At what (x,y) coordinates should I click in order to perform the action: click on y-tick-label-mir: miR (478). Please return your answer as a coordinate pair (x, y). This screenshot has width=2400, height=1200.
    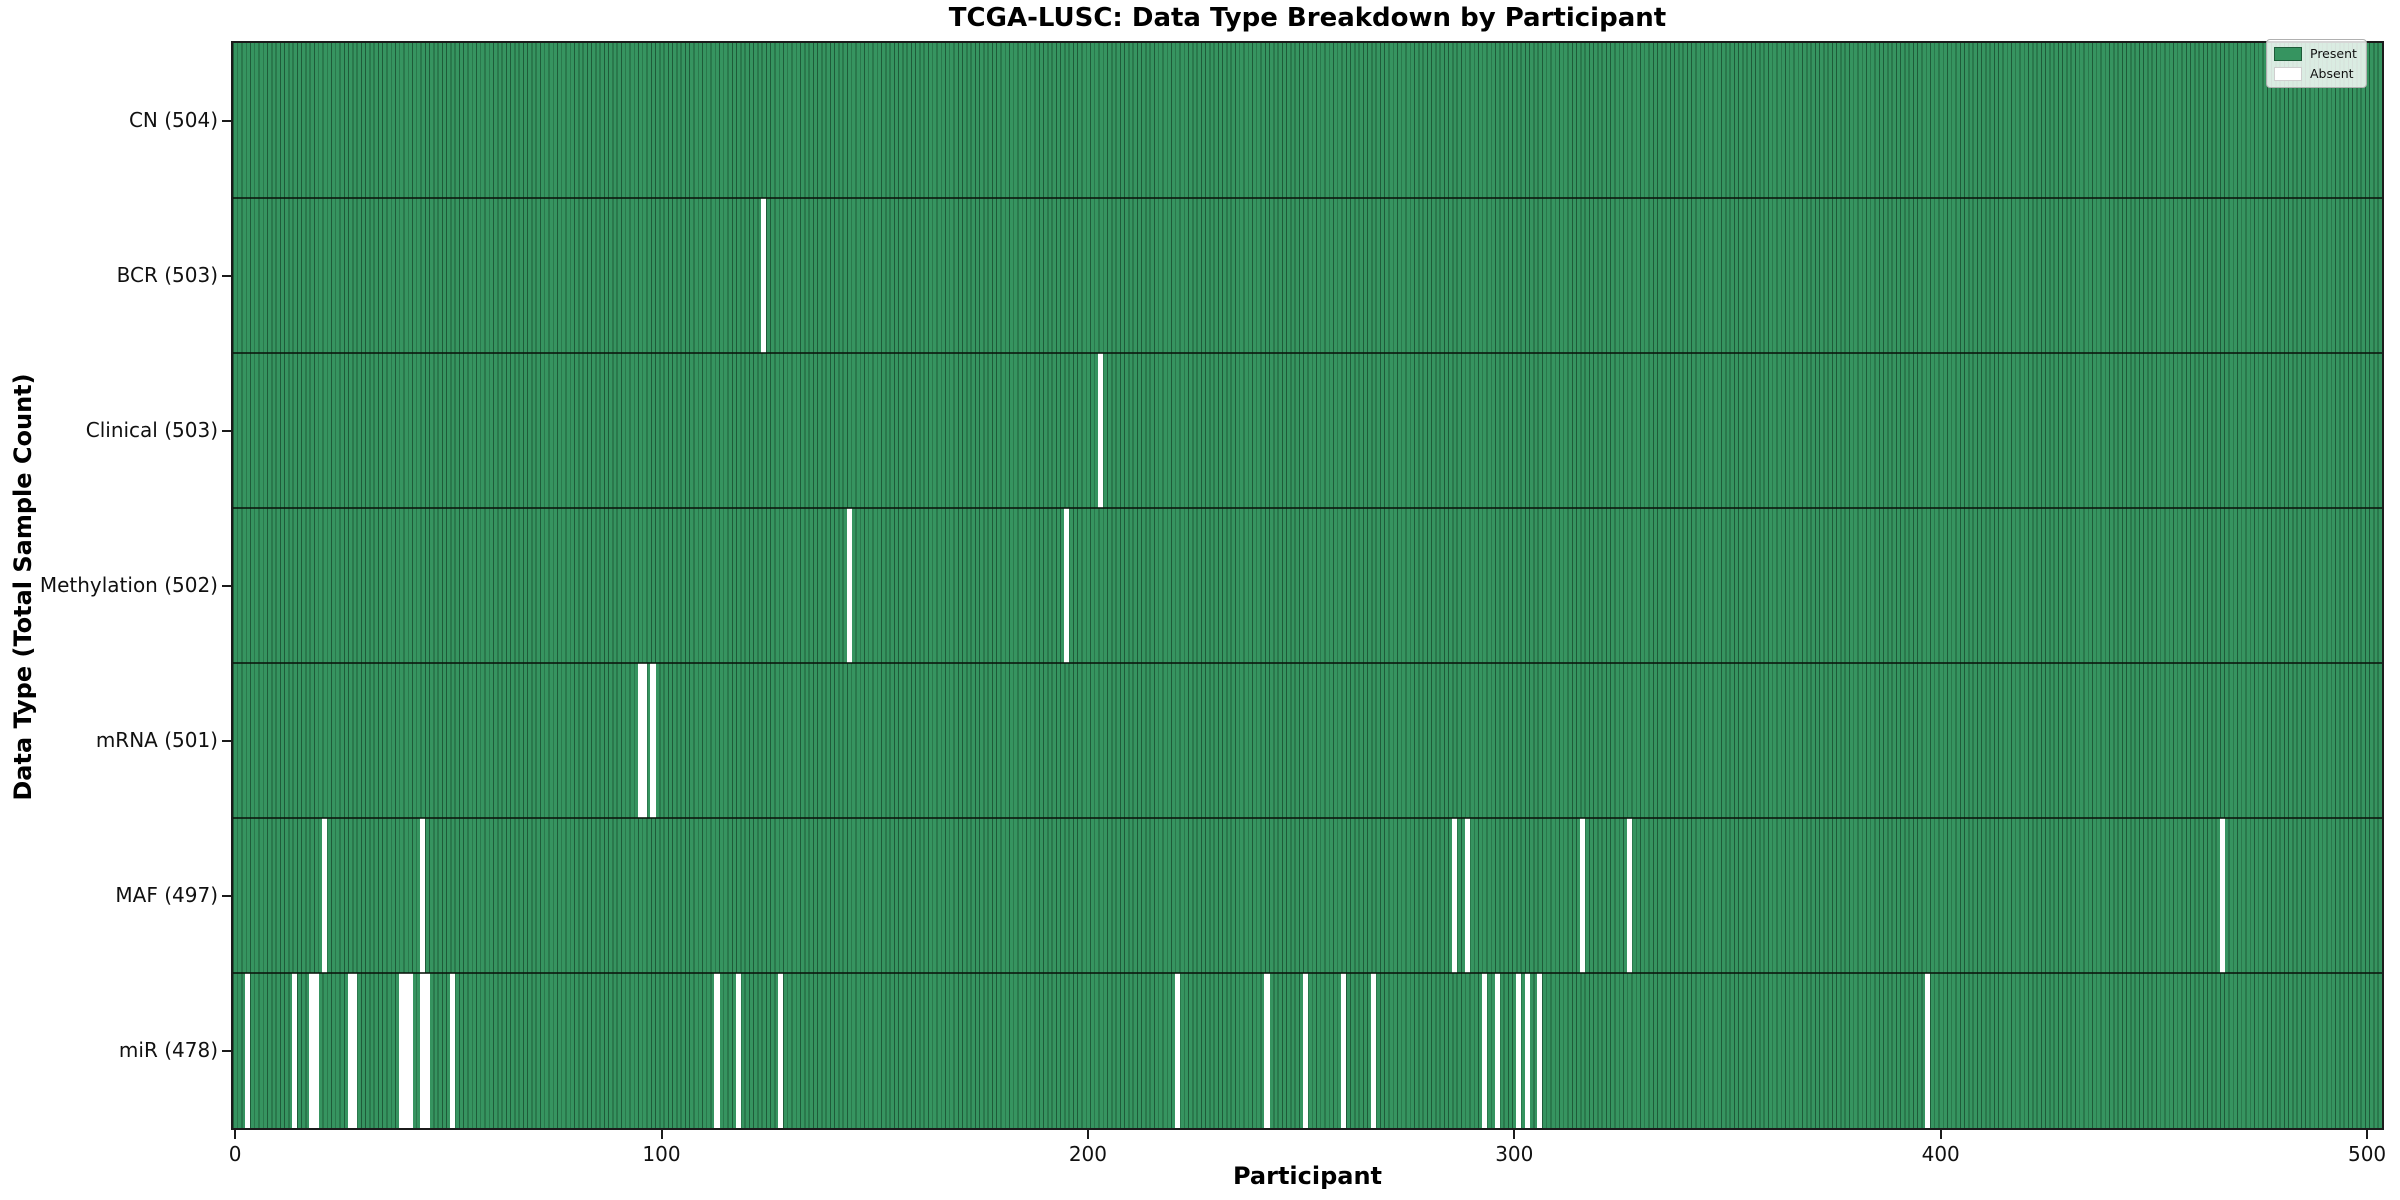
    Looking at the image, I should click on (168, 1049).